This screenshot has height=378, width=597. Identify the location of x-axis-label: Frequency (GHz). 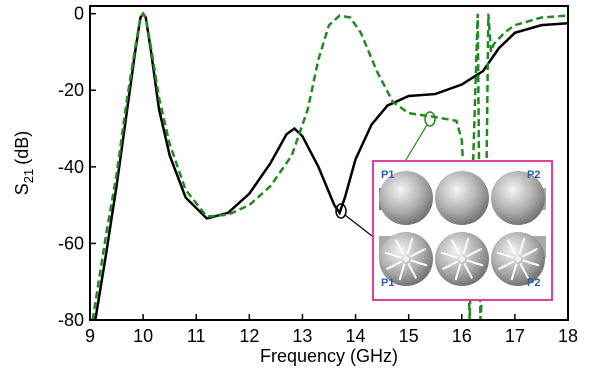
(329, 356).